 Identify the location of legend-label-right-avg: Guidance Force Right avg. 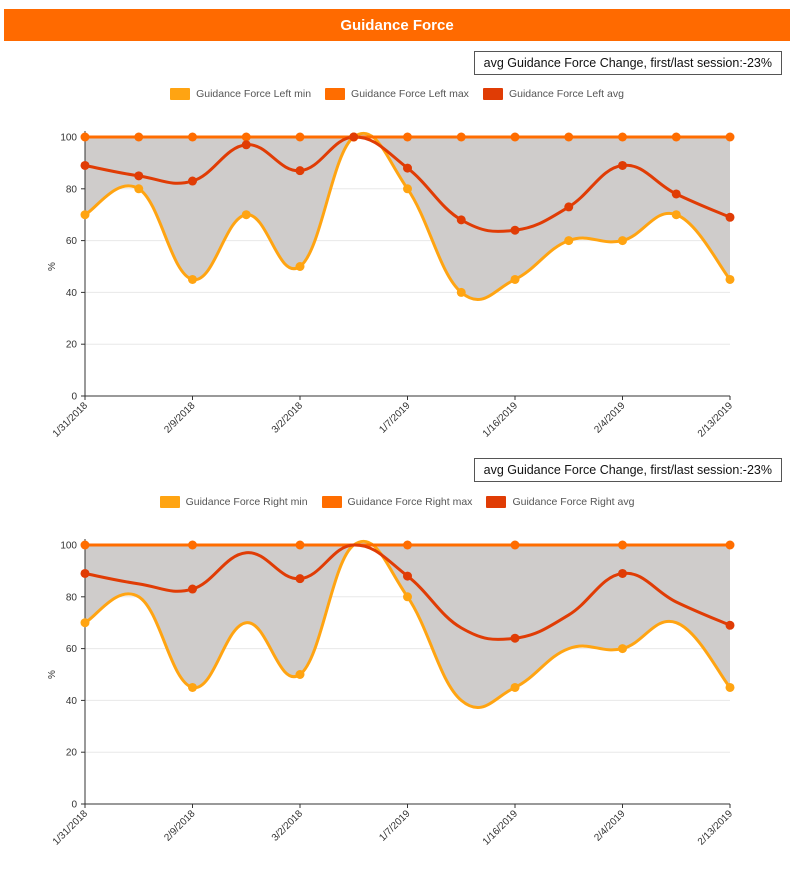
(573, 502).